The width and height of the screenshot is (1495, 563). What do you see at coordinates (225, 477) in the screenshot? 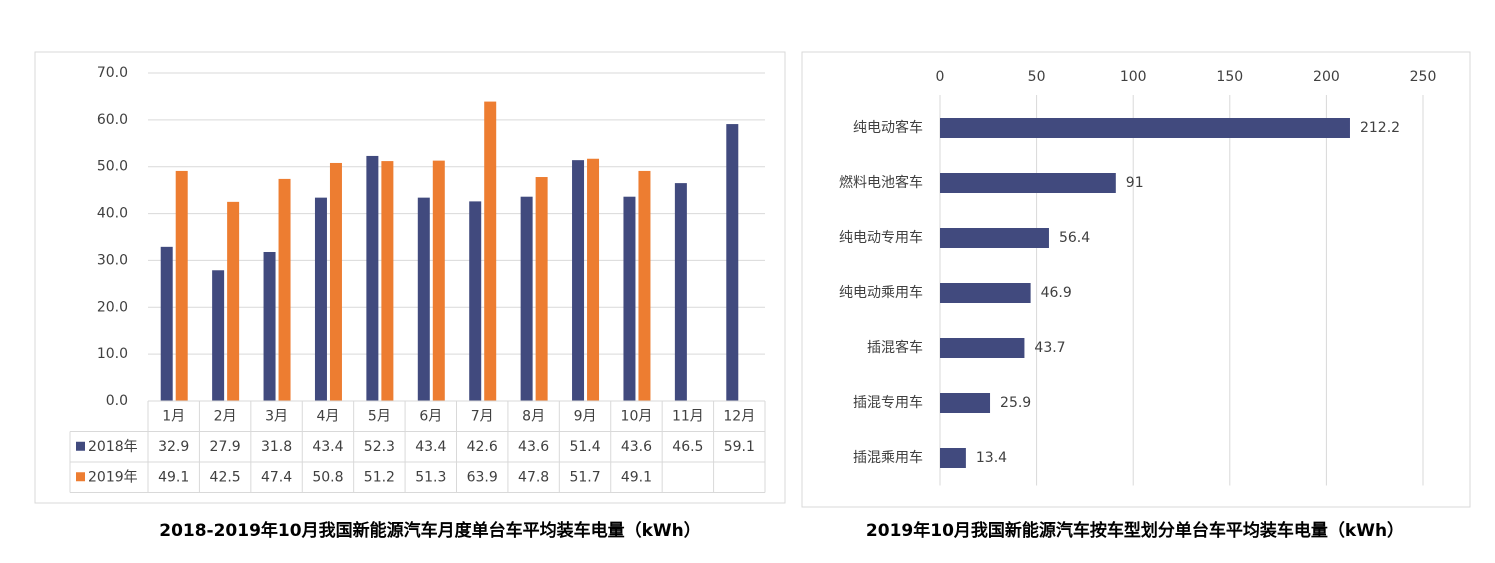
I see `table-cell: 42.5` at bounding box center [225, 477].